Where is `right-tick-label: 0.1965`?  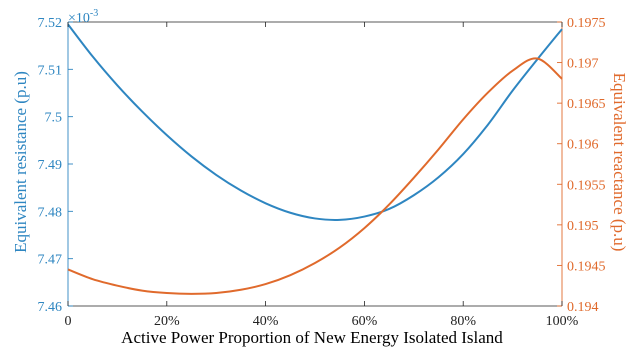
right-tick-label: 0.1965 is located at coordinates (586, 104).